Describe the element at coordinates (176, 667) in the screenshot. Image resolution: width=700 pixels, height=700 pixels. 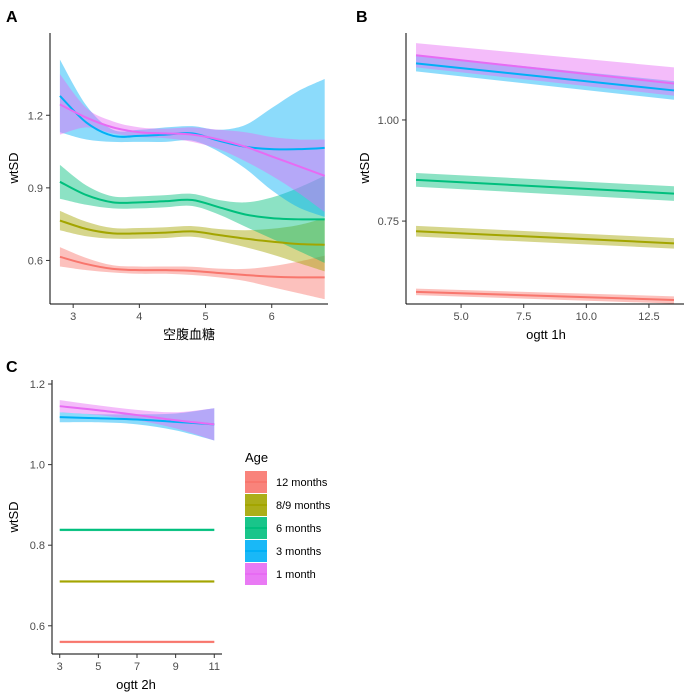
I see `panel-c-x-tick-label: 9` at that location.